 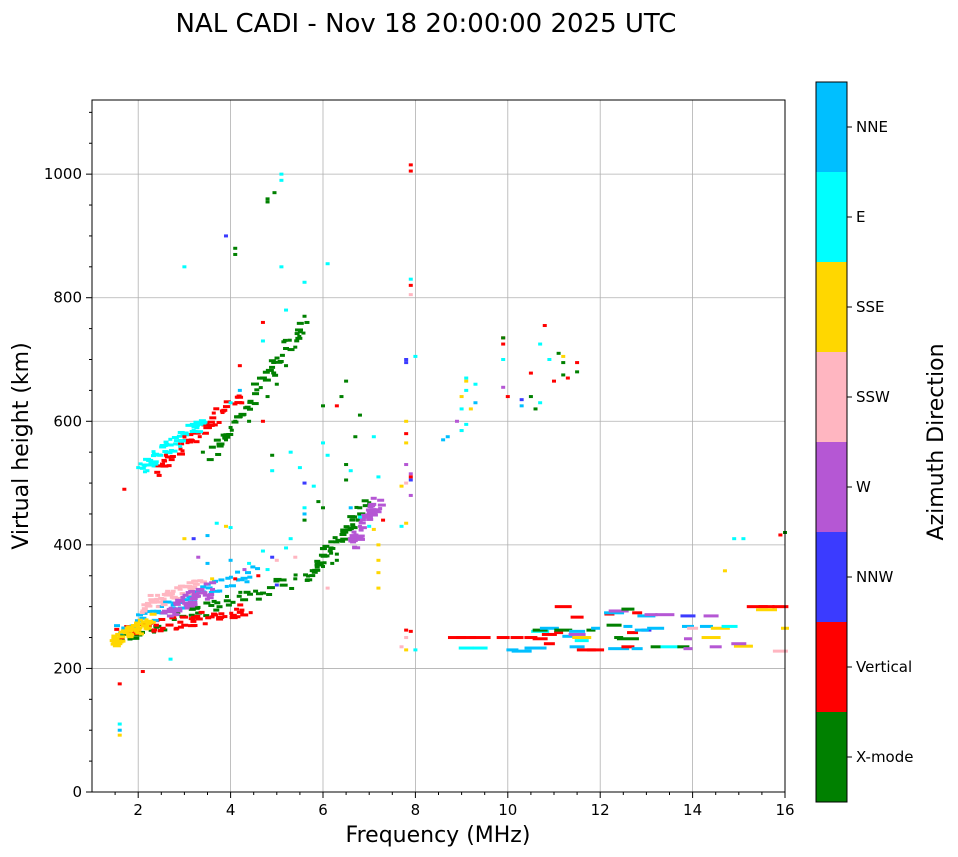 What do you see at coordinates (67, 298) in the screenshot?
I see `y-tick-label: 800` at bounding box center [67, 298].